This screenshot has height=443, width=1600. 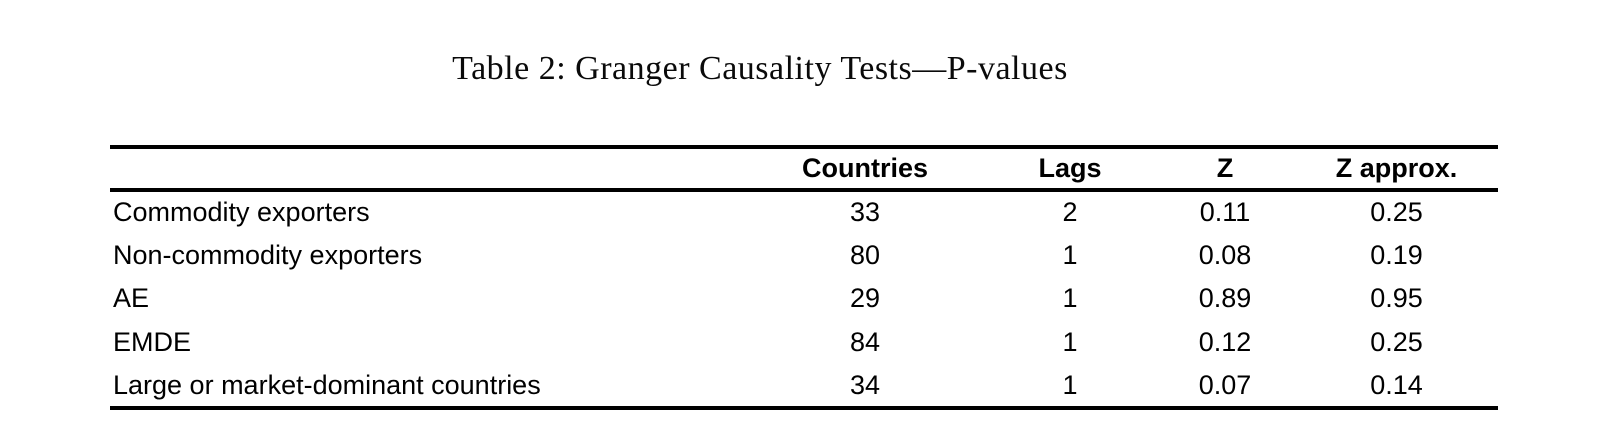 I want to click on cell-countries: 29, so click(x=865, y=298).